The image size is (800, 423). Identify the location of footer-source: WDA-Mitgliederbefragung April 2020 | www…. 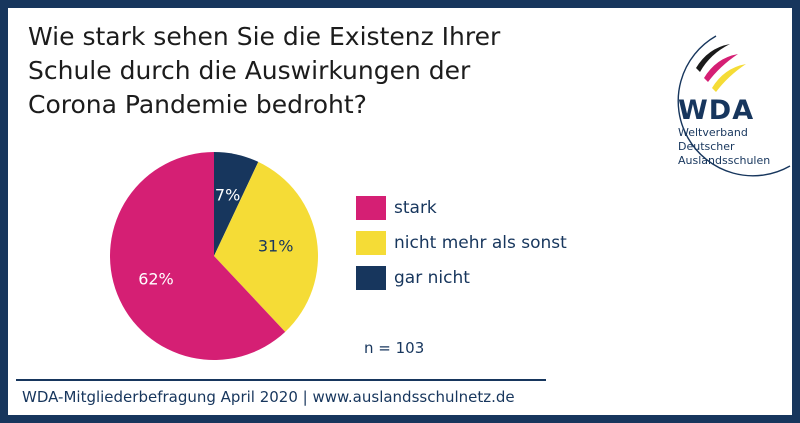
(268, 397).